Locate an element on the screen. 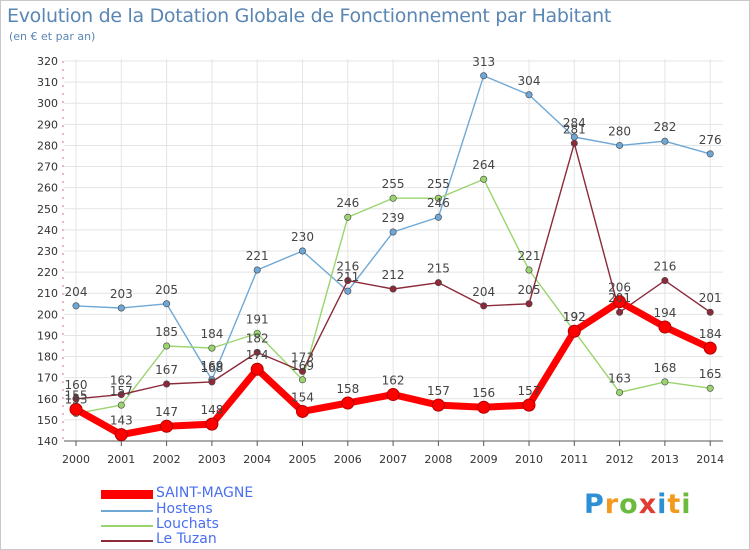  data-label: 165 is located at coordinates (710, 374).